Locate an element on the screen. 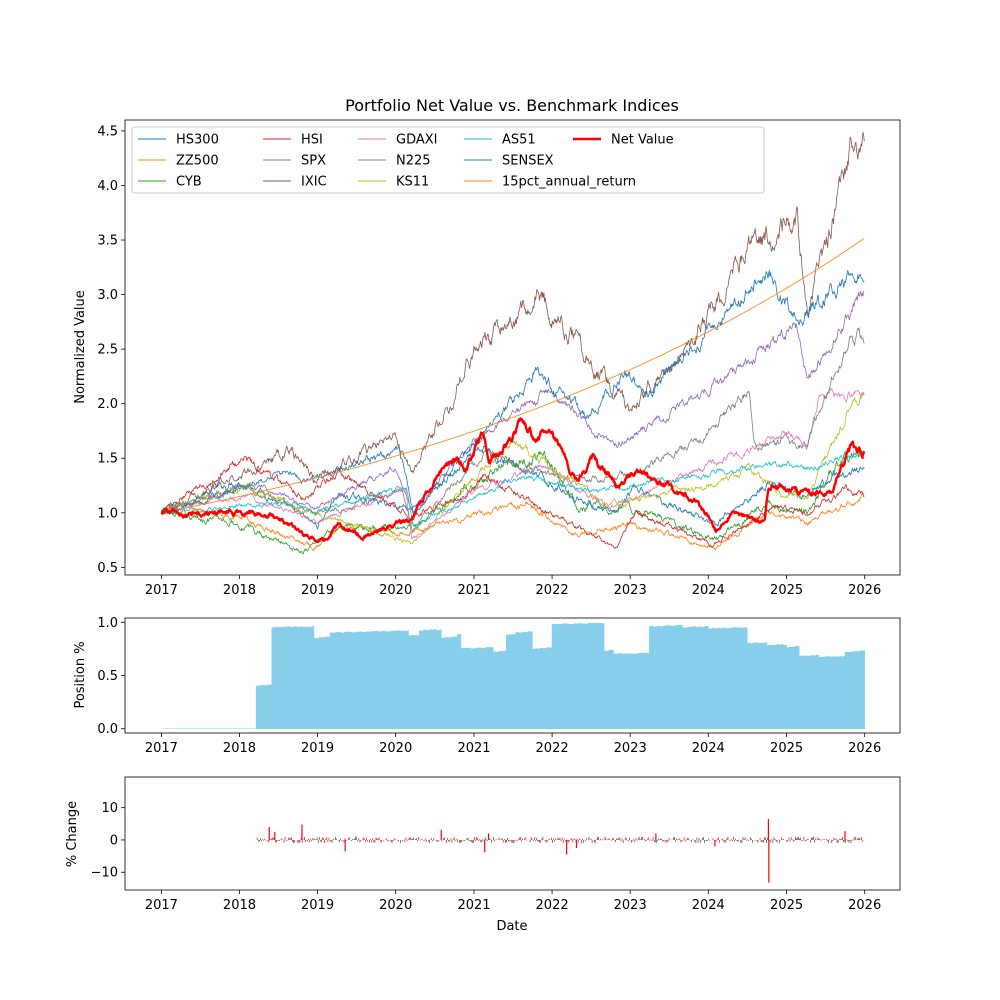 This screenshot has width=1000, height=1000. change-x-tick-label: 2026 is located at coordinates (864, 905).